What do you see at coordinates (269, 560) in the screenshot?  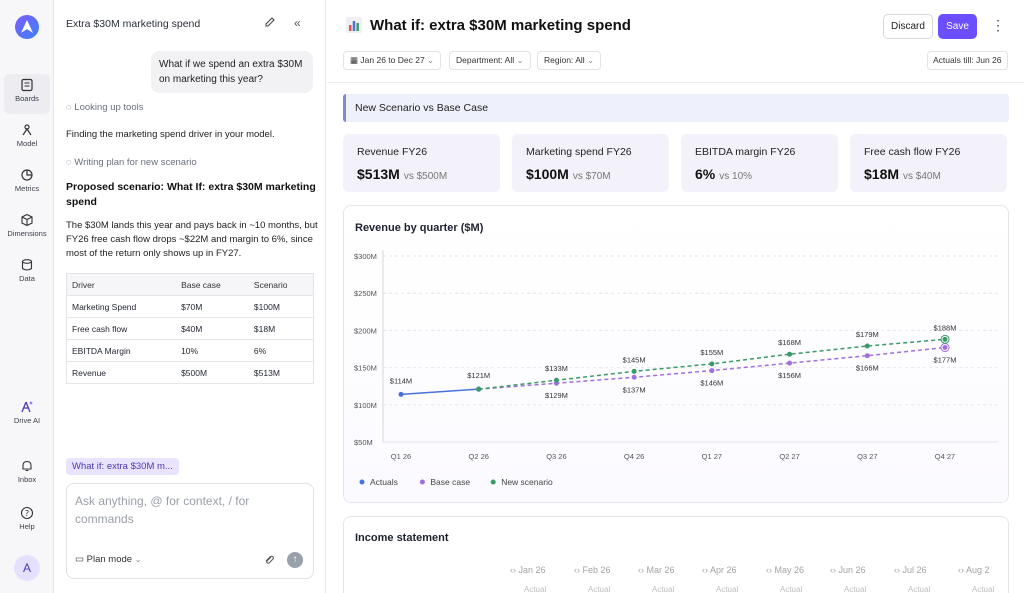 I see `paperclip-icon` at bounding box center [269, 560].